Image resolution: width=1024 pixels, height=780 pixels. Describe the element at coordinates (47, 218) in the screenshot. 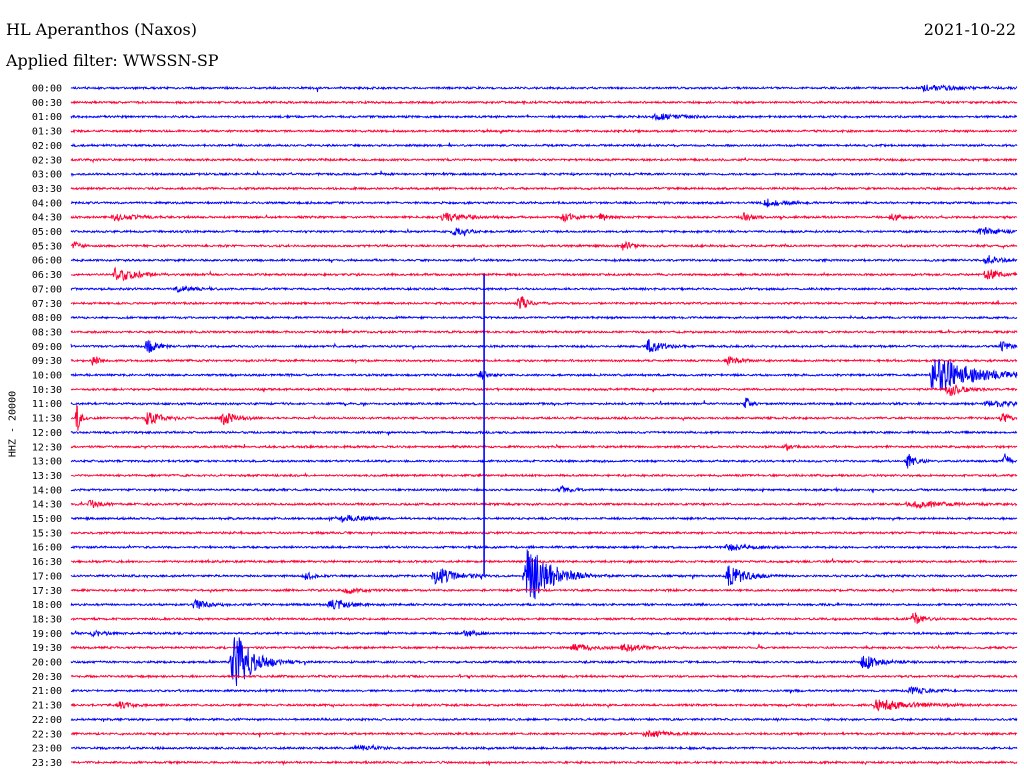

I see `row-label: 04:30` at that location.